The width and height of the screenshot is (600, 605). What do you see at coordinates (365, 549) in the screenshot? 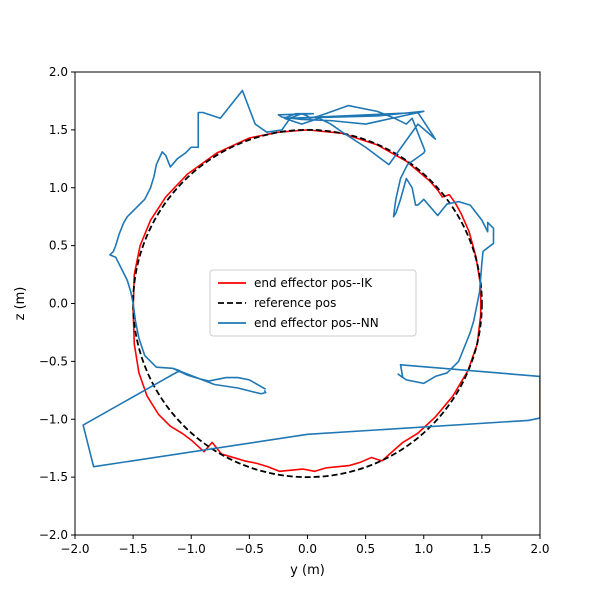
I see `x-tick-label: 0.5` at bounding box center [365, 549].